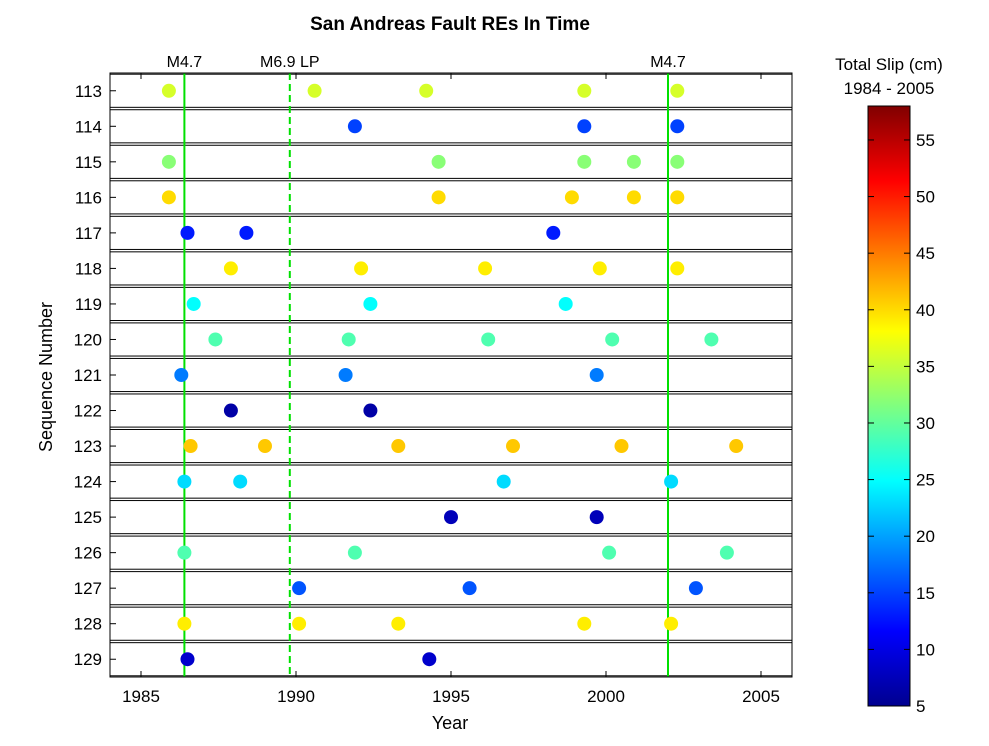 Image resolution: width=989 pixels, height=746 pixels. I want to click on colorbar-gradient, so click(889, 406).